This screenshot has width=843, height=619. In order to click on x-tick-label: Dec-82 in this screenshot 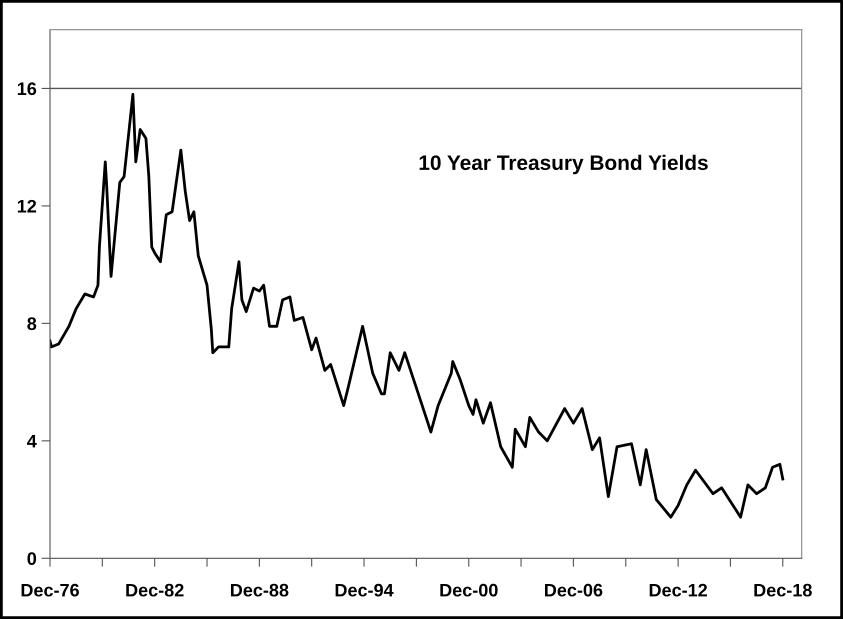, I will do `click(155, 590)`.